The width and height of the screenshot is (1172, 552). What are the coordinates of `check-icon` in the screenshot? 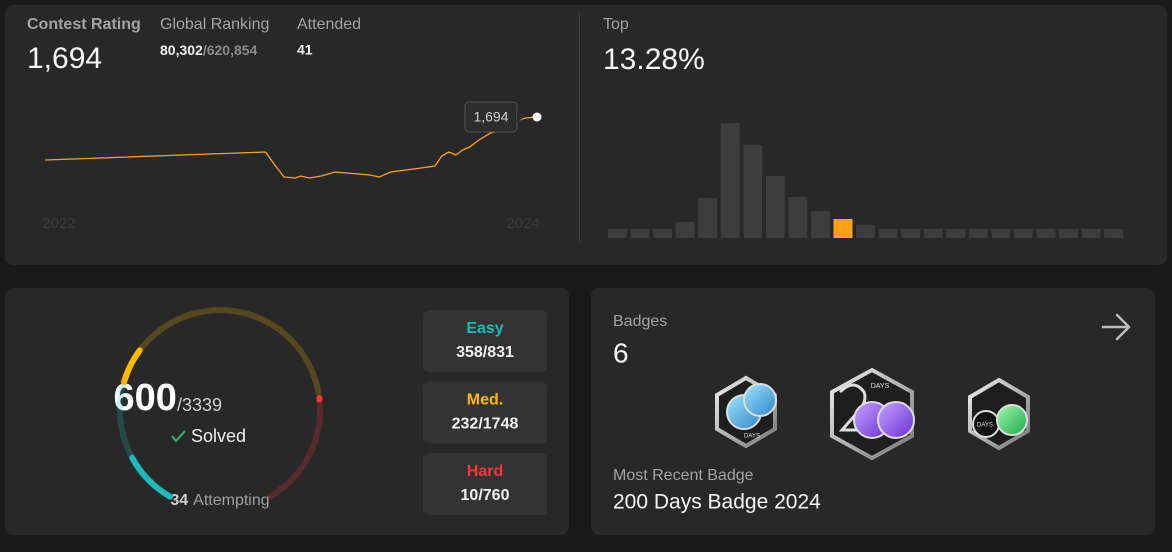 It's located at (178, 436).